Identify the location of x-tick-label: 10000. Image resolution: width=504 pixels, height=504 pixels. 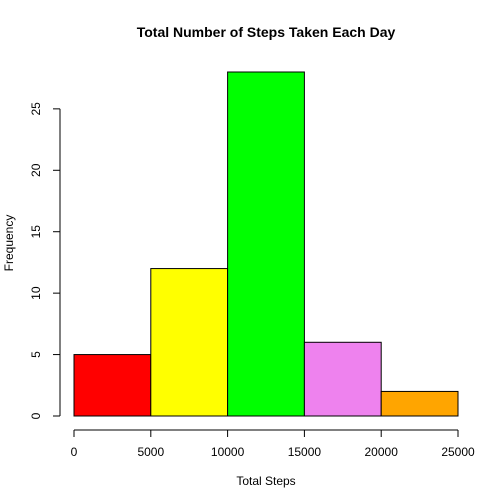
(228, 452).